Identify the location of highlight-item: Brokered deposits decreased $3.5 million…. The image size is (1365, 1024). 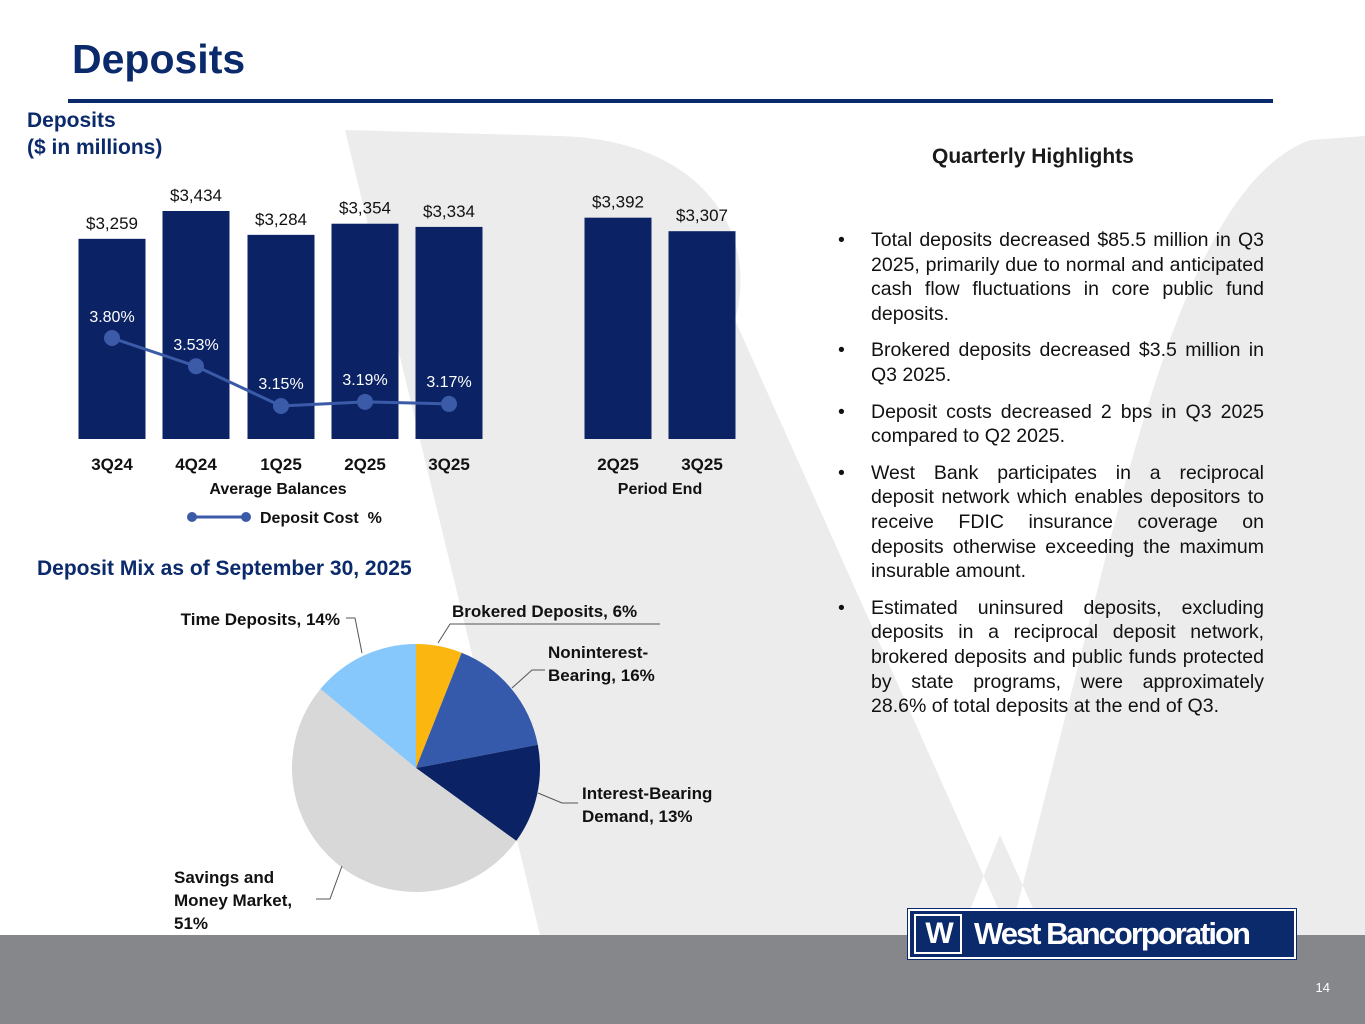
(1050, 362).